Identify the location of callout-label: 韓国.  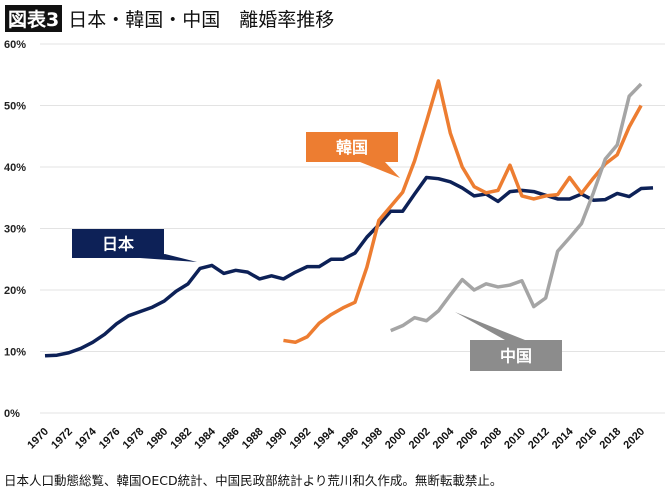
(352, 147).